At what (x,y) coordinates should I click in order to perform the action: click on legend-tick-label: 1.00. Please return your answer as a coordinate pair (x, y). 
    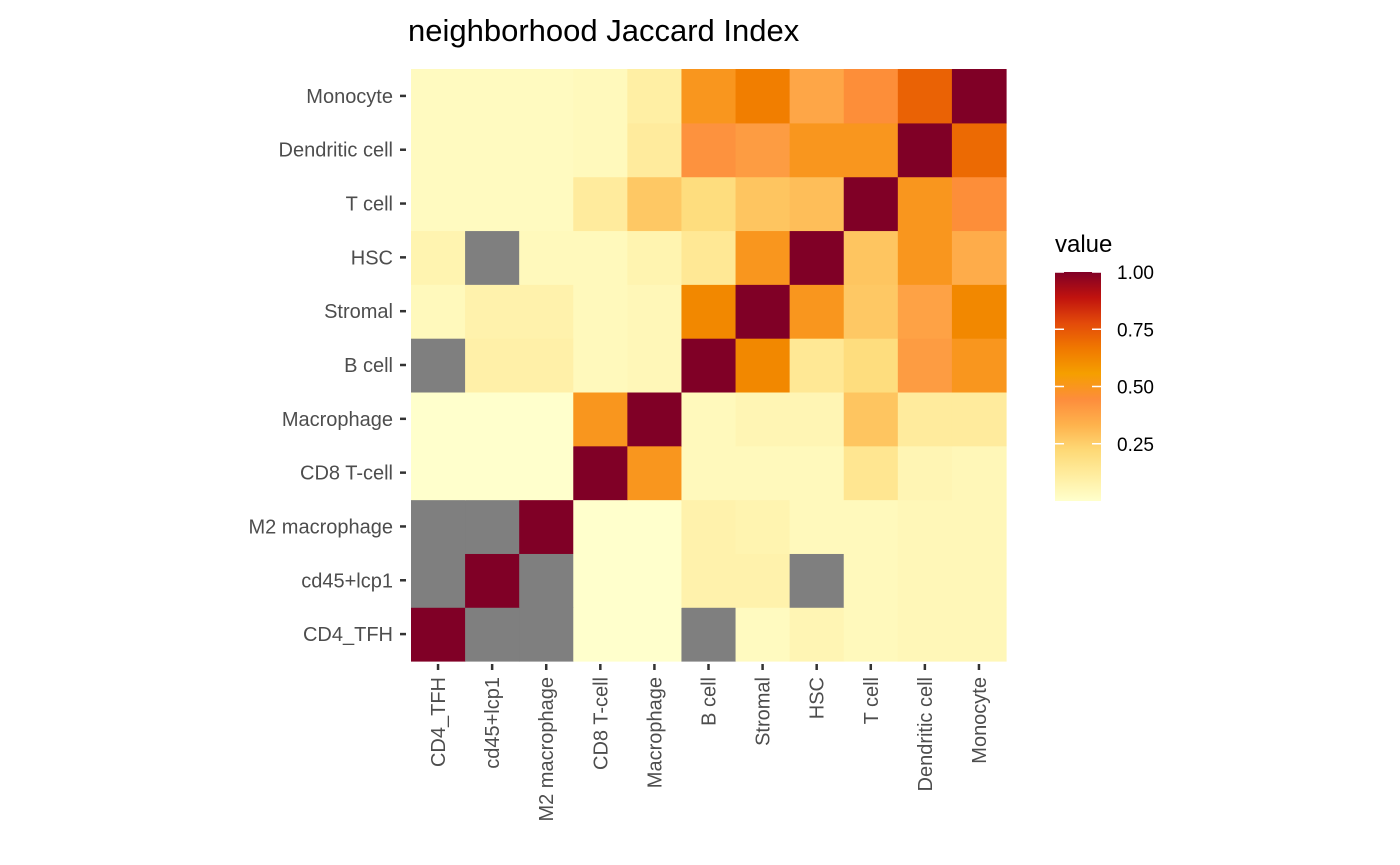
    Looking at the image, I should click on (1135, 273).